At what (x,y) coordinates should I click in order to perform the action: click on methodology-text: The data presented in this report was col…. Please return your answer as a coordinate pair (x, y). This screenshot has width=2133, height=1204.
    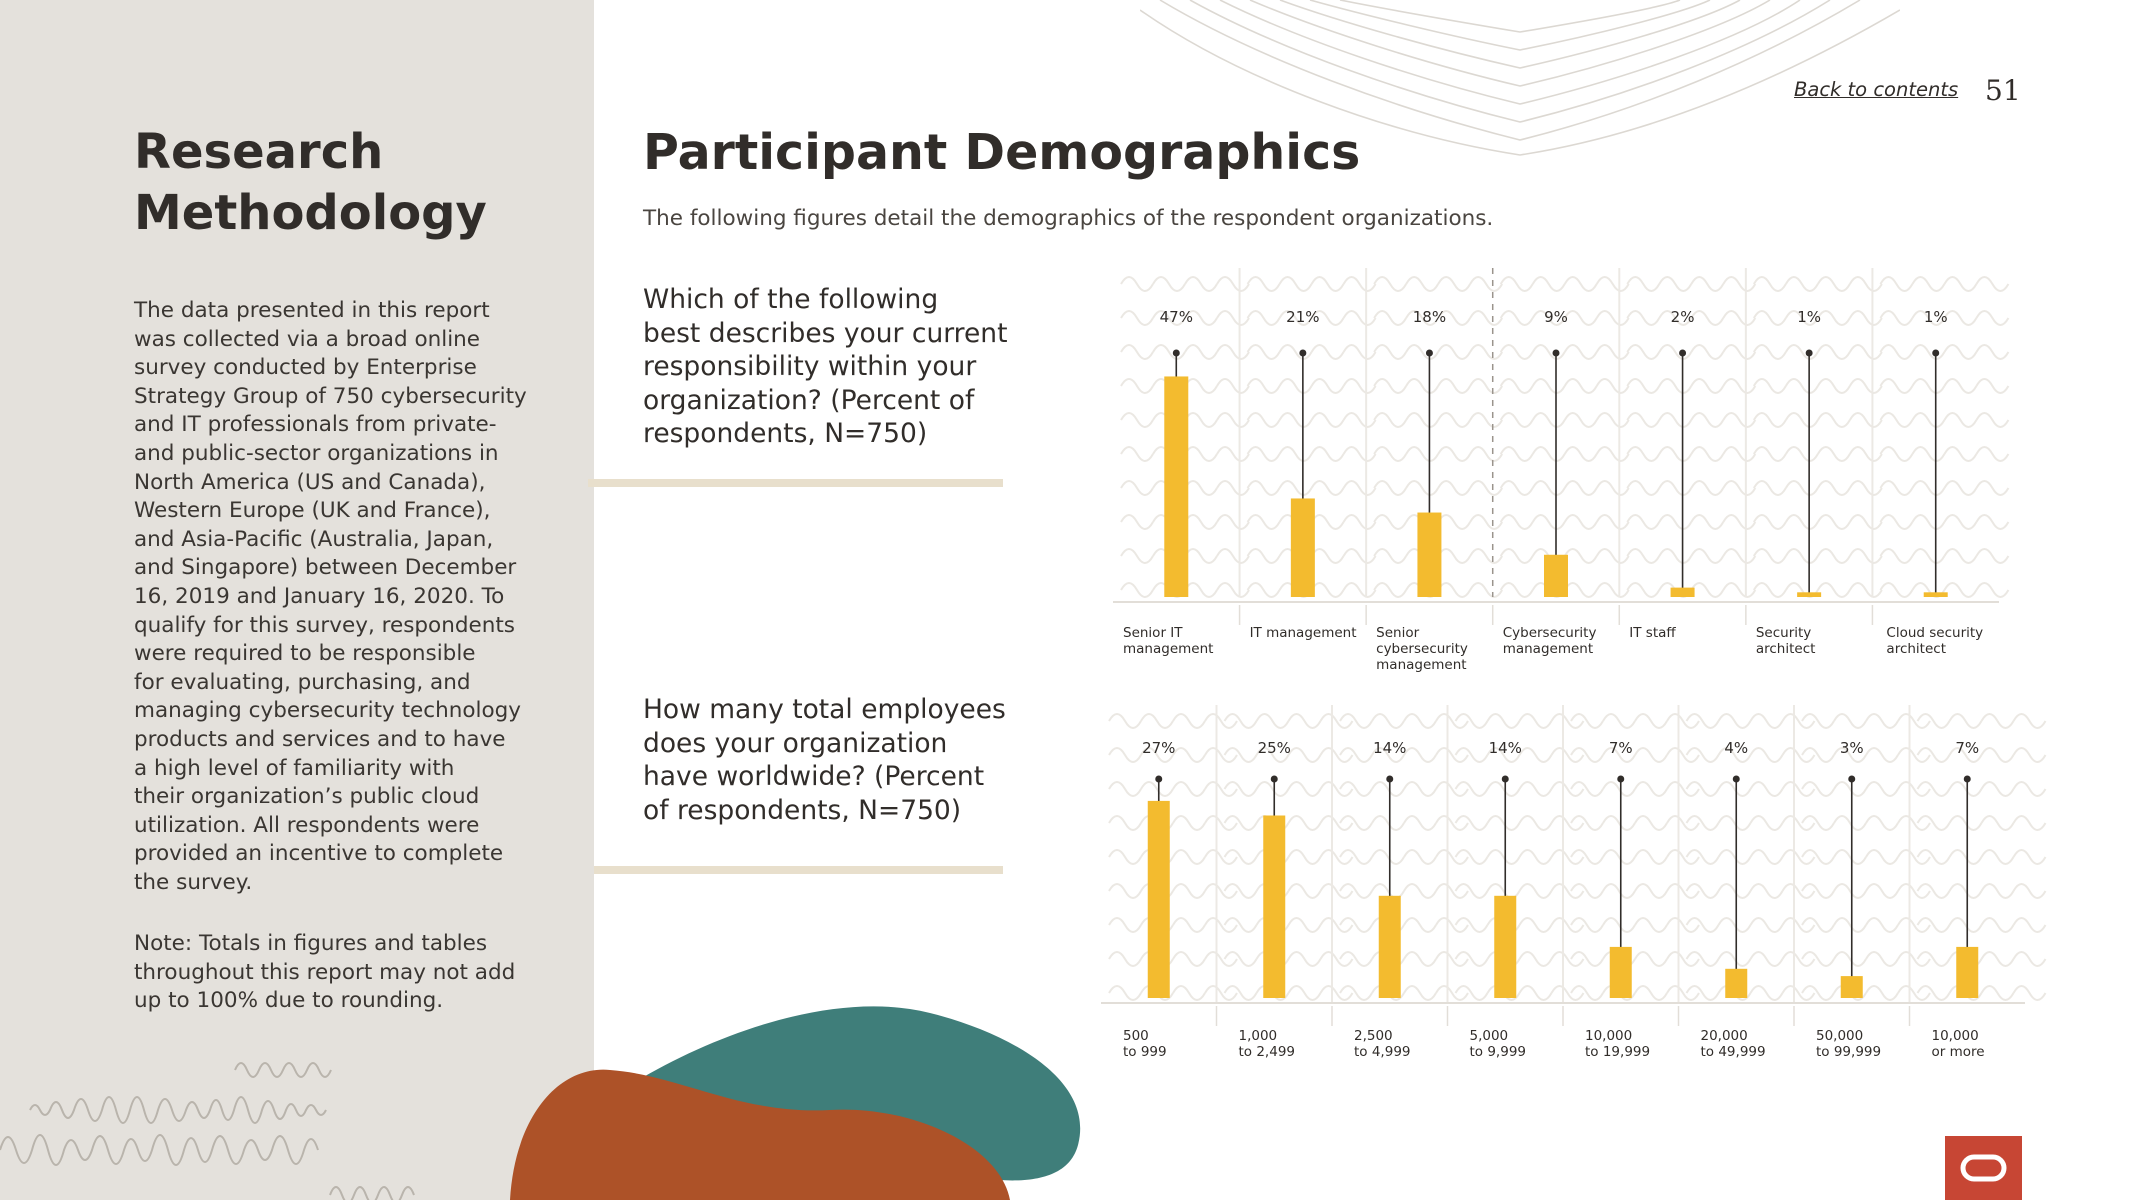
    Looking at the image, I should click on (334, 597).